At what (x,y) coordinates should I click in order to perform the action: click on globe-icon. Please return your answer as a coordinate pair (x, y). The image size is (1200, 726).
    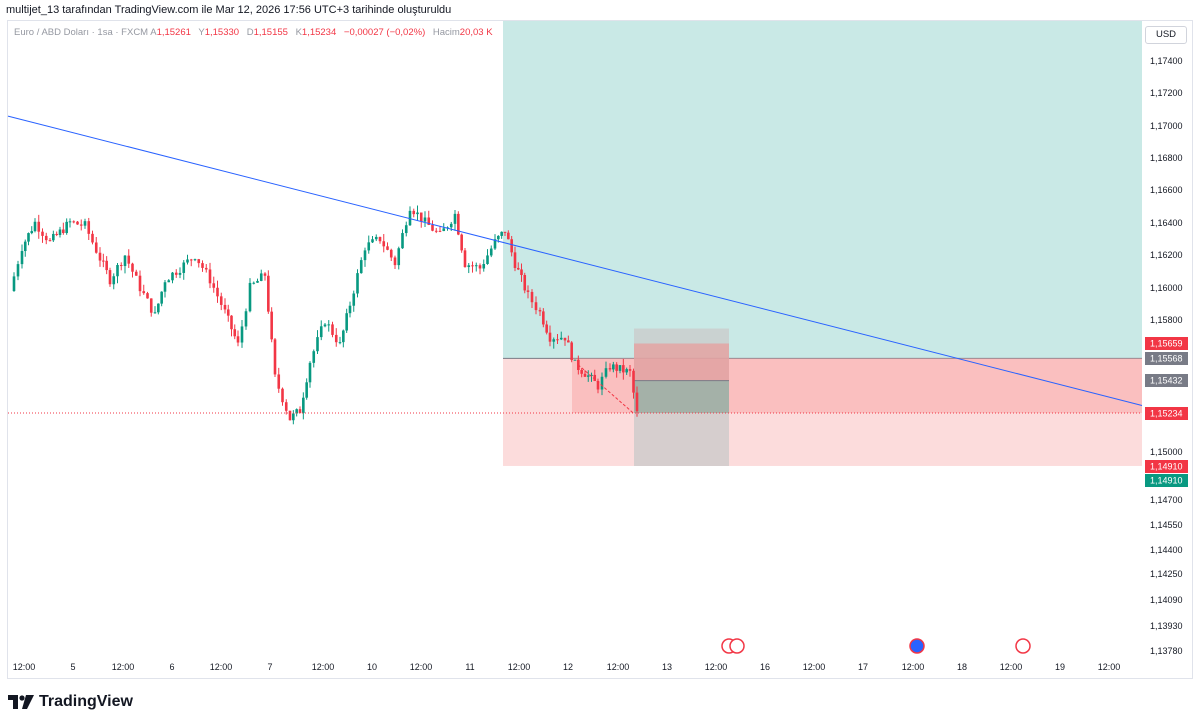
    Looking at the image, I should click on (917, 646).